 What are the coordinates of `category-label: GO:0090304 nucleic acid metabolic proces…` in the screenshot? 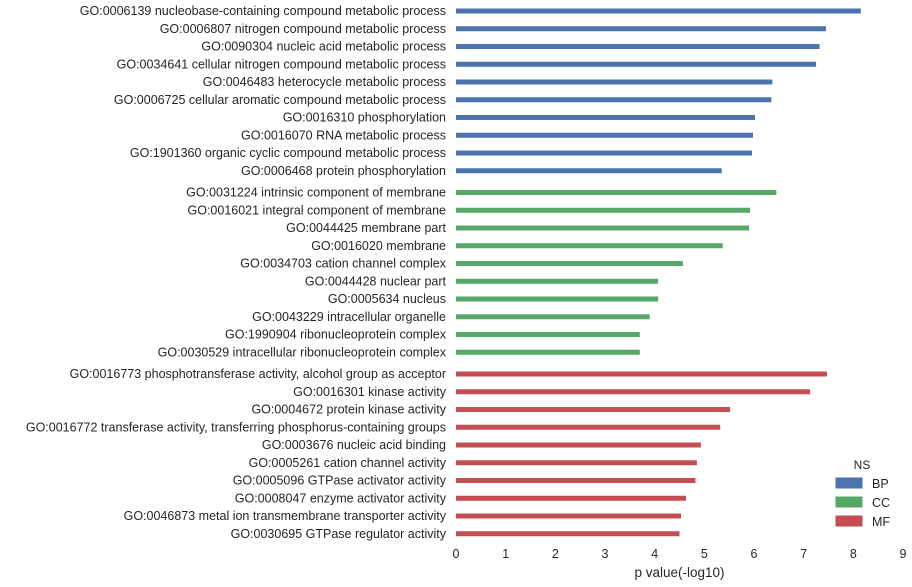 It's located at (323, 47).